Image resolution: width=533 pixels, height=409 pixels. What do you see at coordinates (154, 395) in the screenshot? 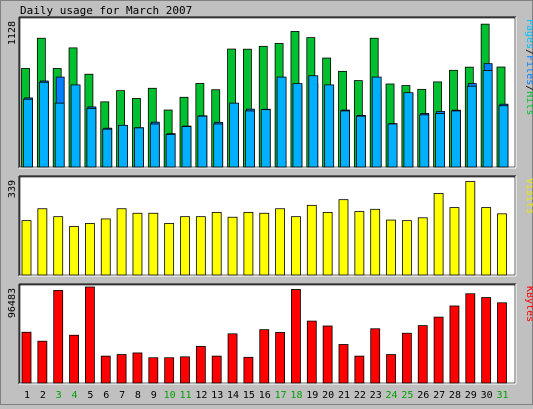
I see `day-label-9: 9` at bounding box center [154, 395].